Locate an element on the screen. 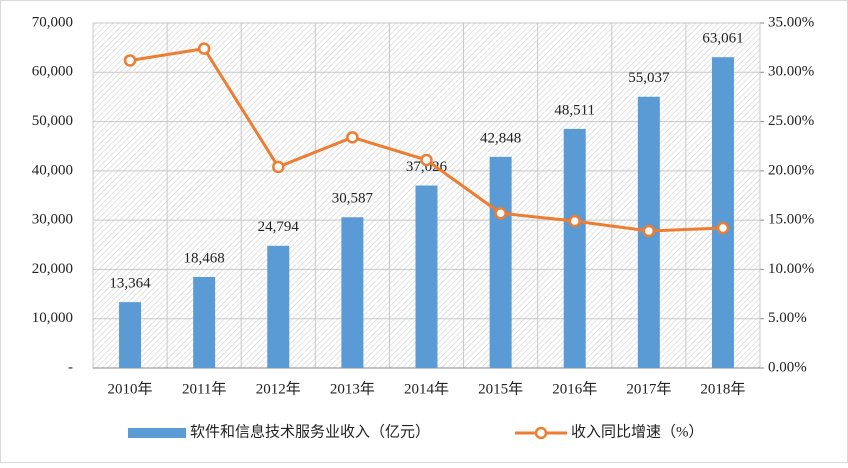  y-tick-label: - is located at coordinates (70, 367).